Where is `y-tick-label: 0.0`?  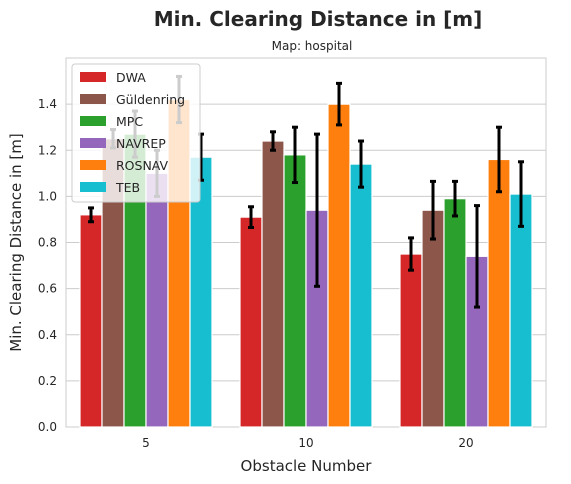
y-tick-label: 0.0 is located at coordinates (47, 427).